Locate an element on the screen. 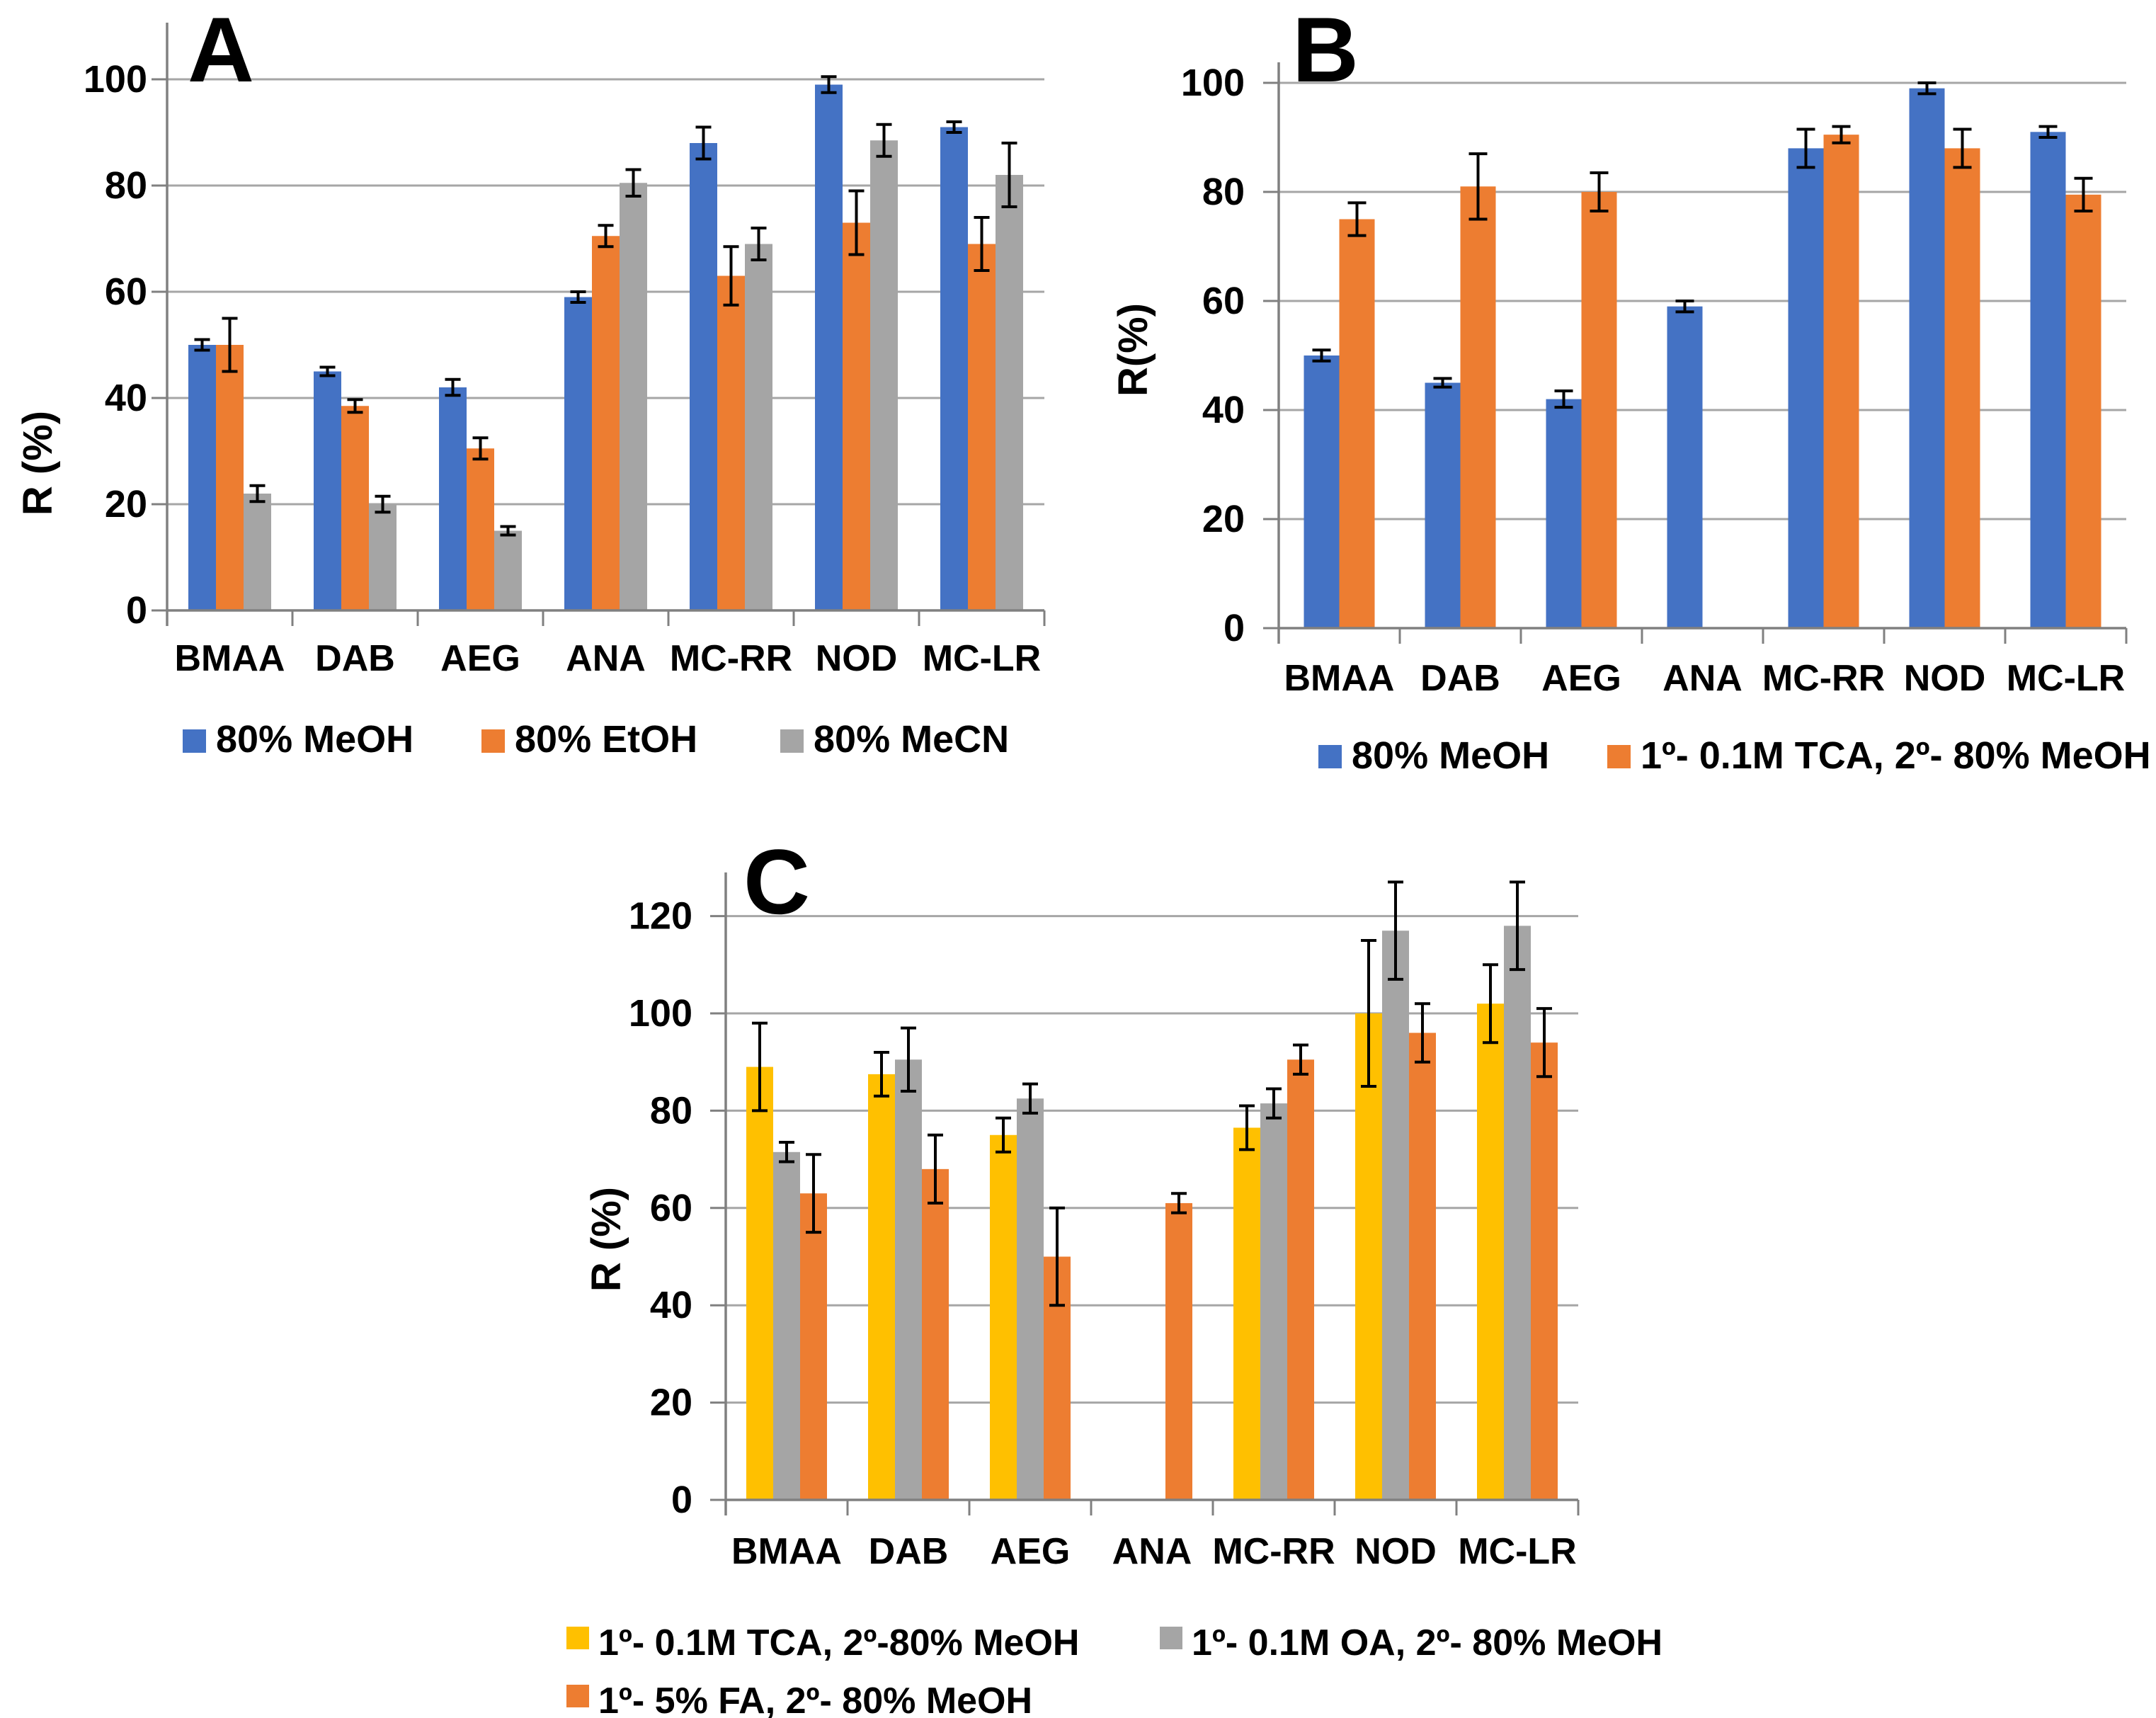  bar-C-BMAA-series1 is located at coordinates (787, 1326).